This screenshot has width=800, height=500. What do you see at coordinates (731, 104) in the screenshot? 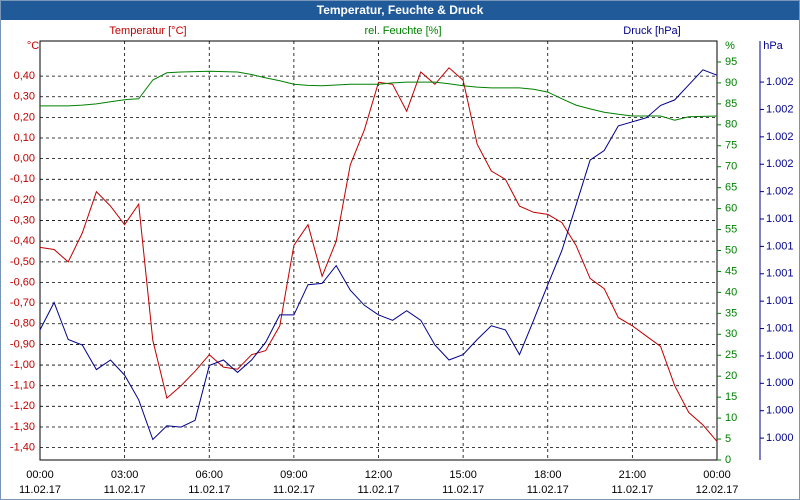
I see `y2-tick-label: 85` at bounding box center [731, 104].